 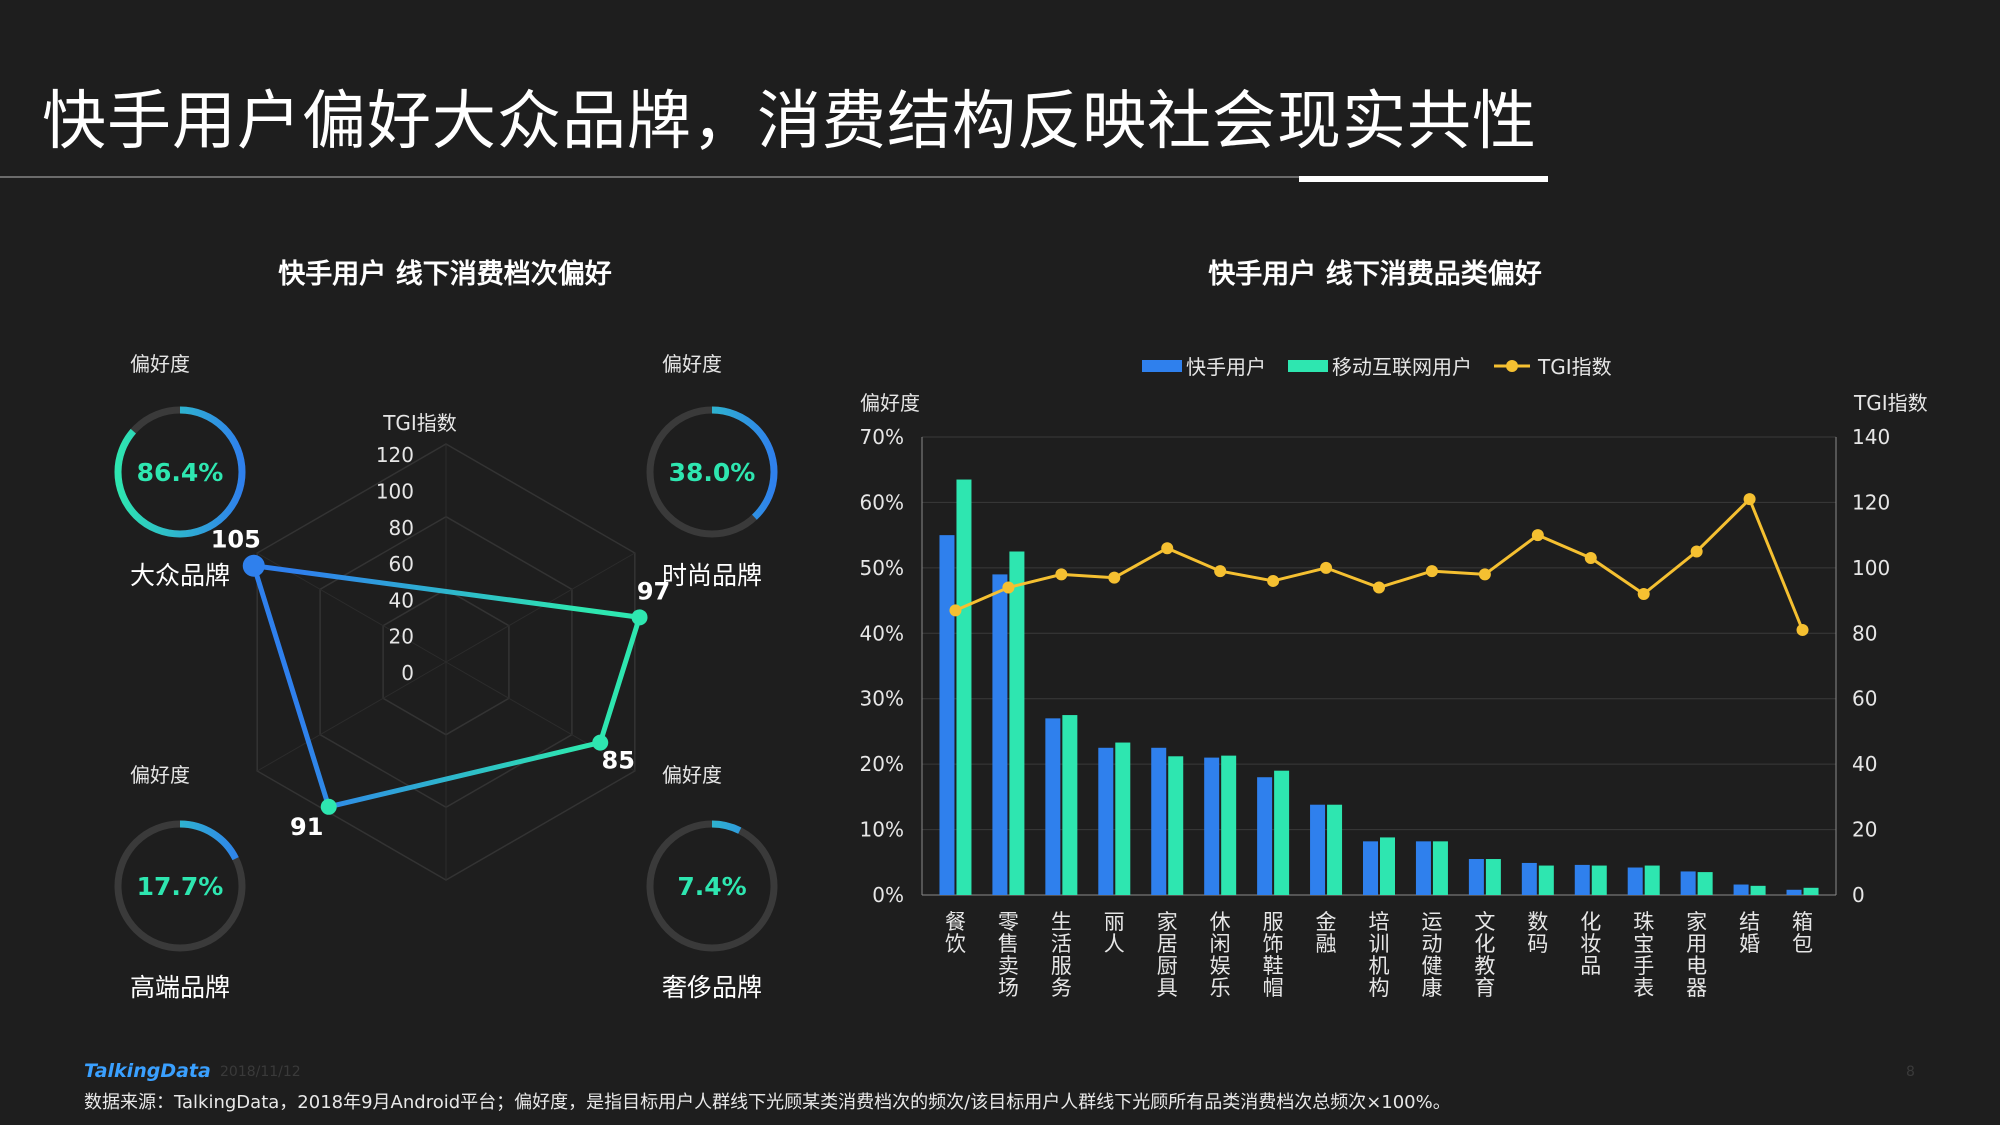 I want to click on y2-tick-label: 100, so click(x=1871, y=568).